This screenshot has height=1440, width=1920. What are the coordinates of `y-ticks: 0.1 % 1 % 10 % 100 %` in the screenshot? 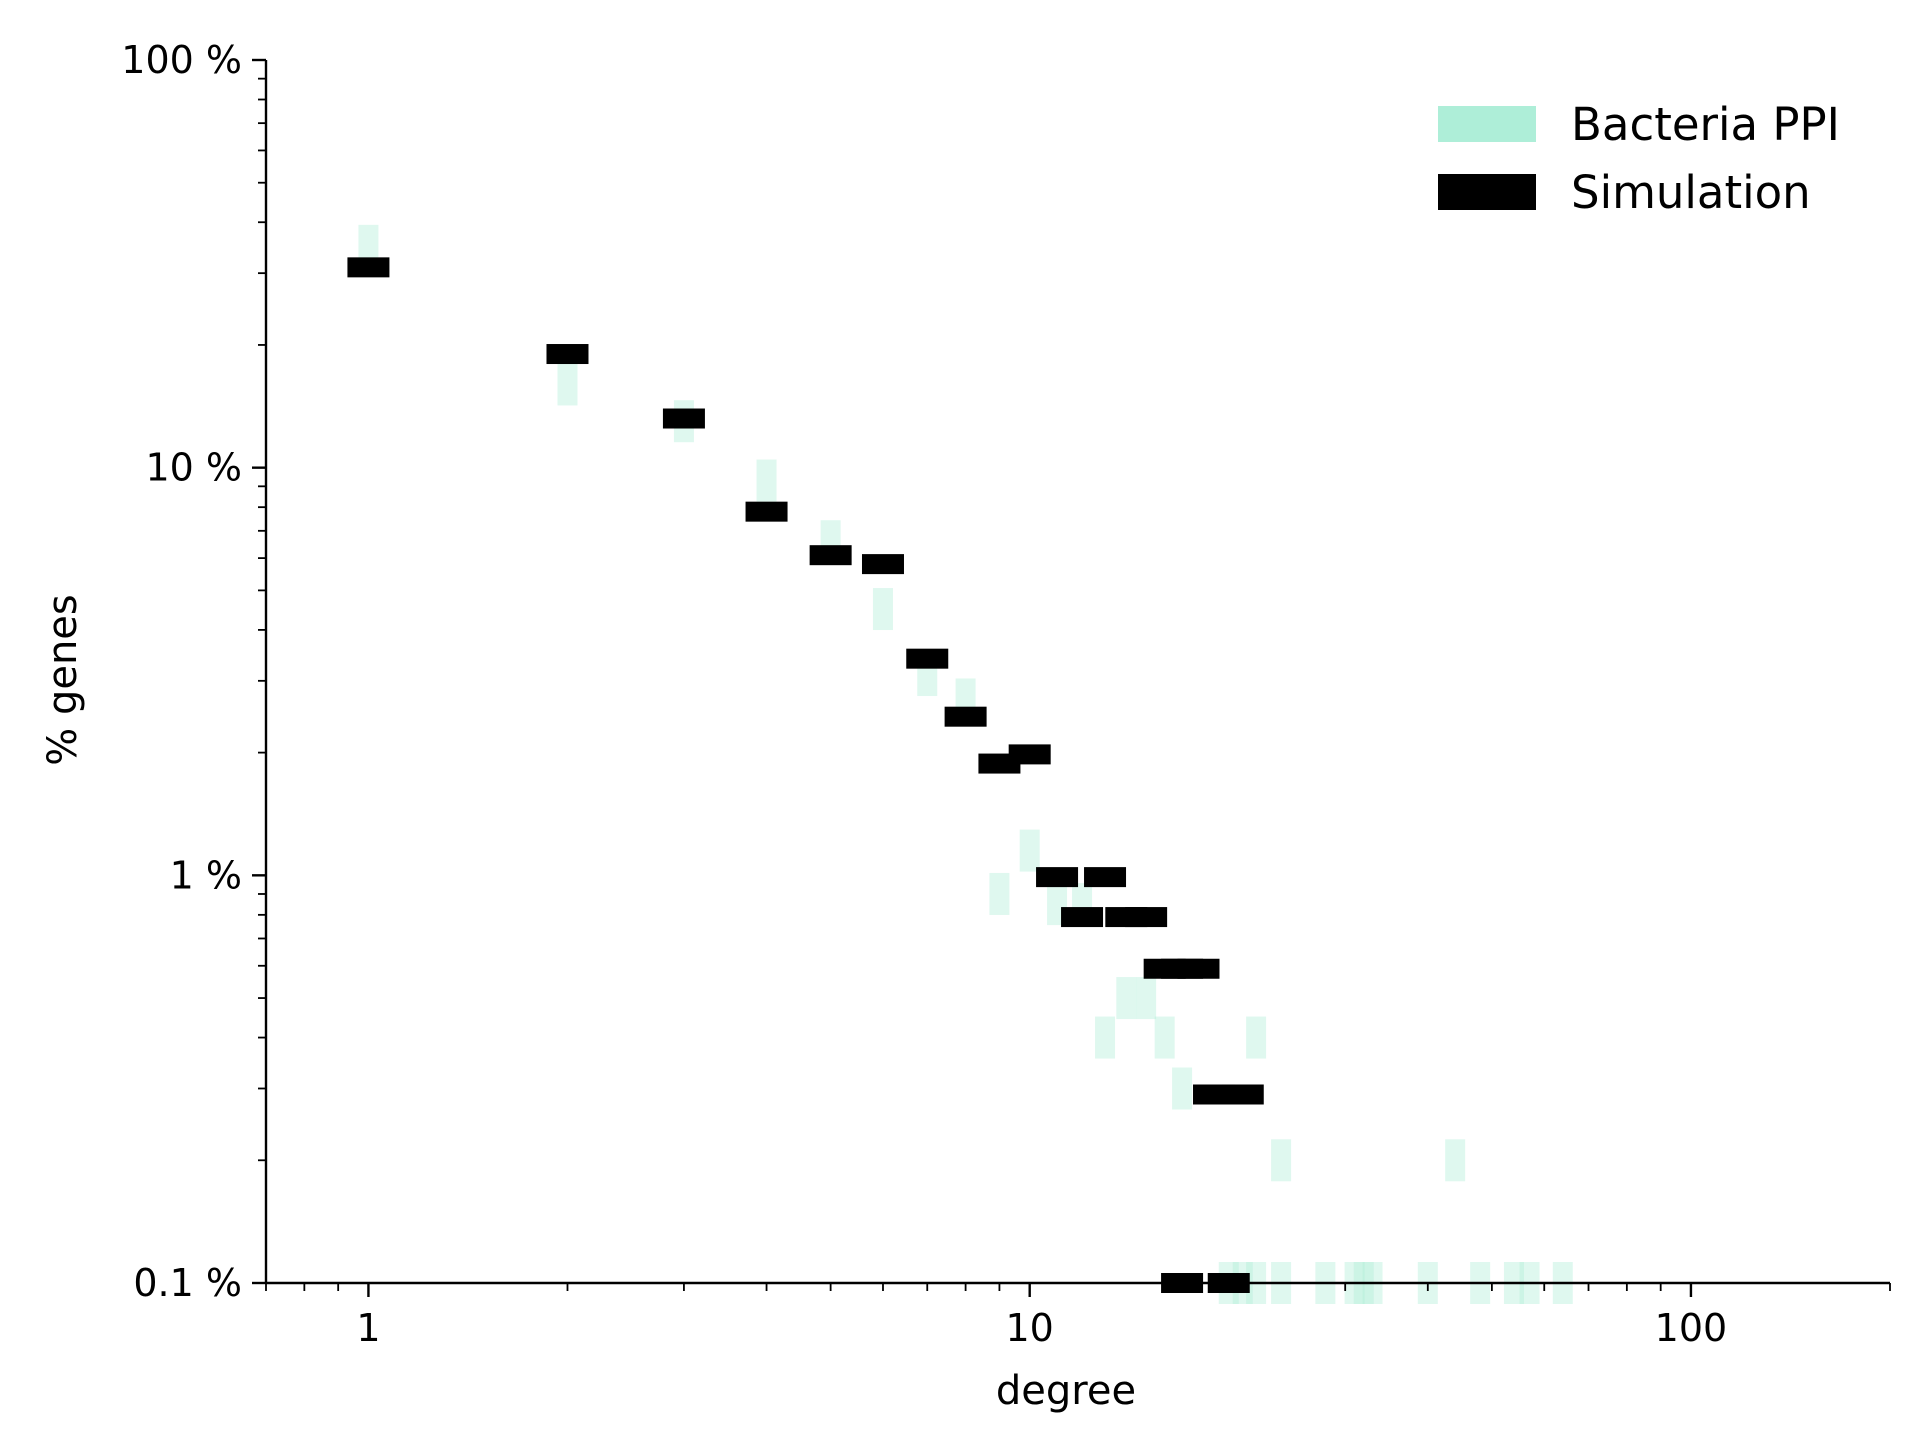 It's located at (193, 671).